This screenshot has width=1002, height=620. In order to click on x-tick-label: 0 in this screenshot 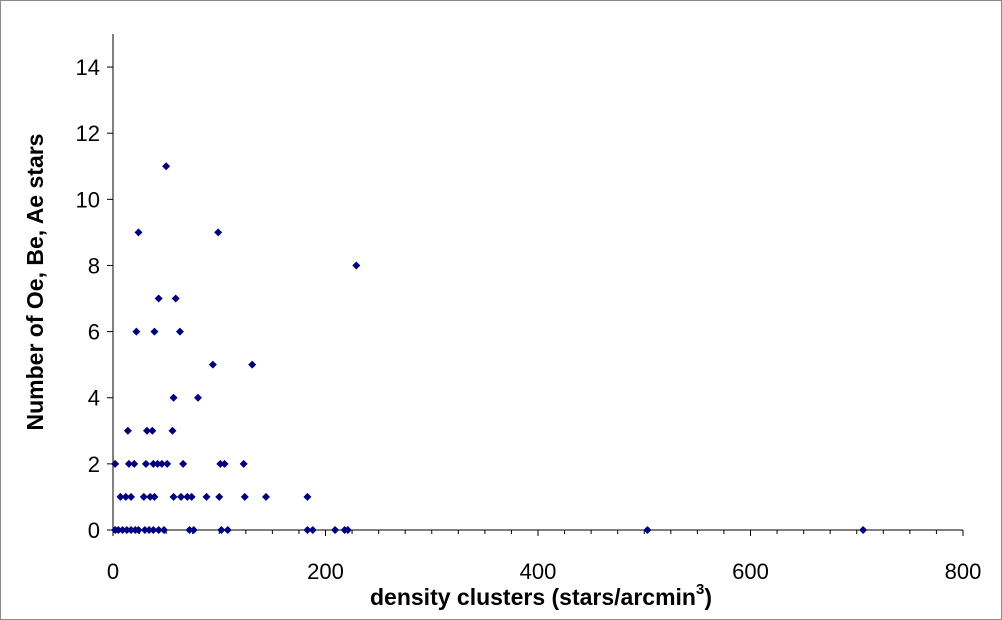, I will do `click(113, 571)`.